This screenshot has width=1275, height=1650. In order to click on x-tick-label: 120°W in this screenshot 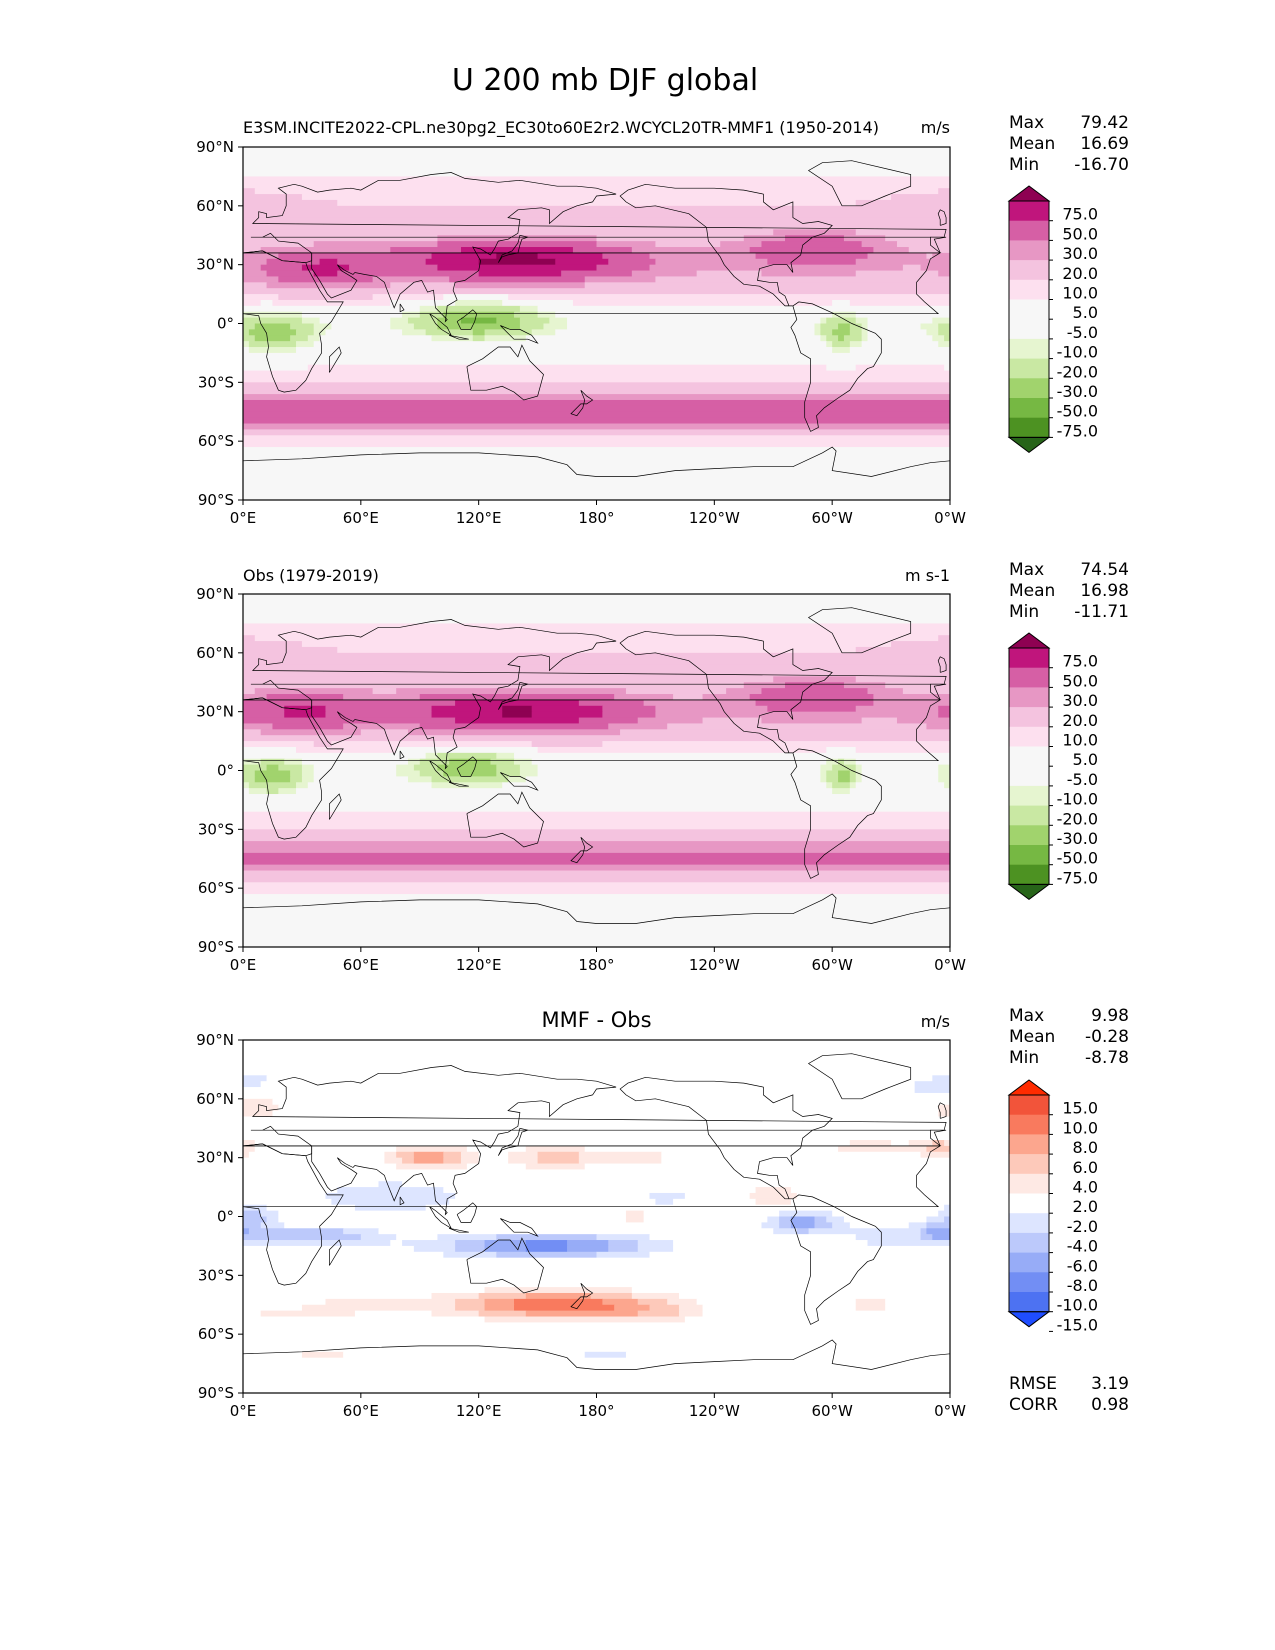, I will do `click(714, 965)`.